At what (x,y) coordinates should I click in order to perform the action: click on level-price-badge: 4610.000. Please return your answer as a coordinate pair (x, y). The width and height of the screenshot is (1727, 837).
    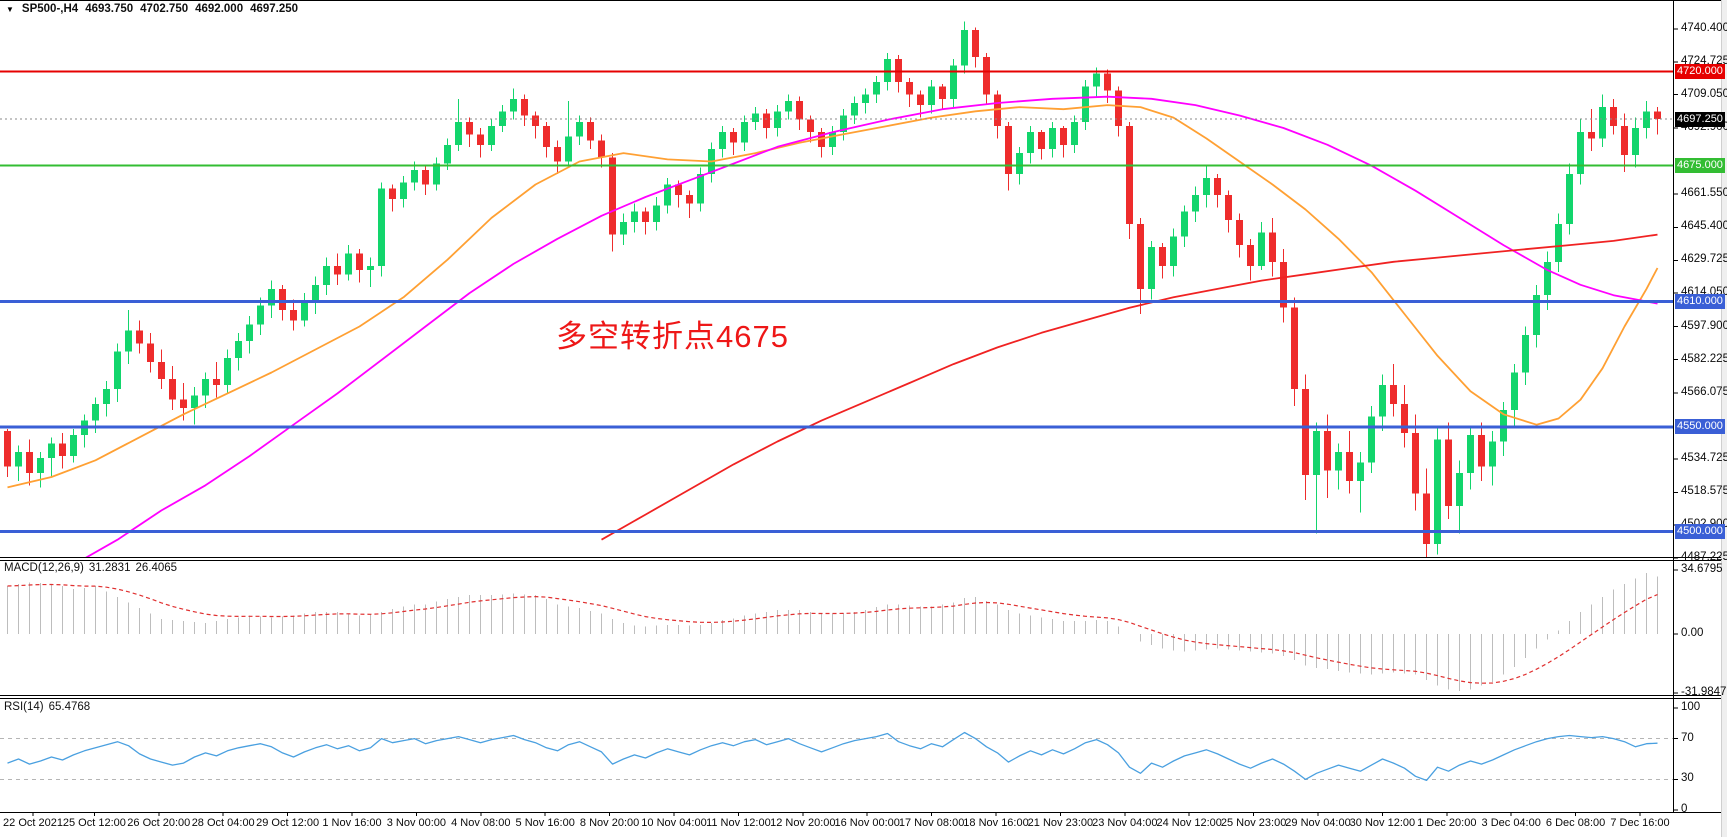
    Looking at the image, I should click on (1700, 301).